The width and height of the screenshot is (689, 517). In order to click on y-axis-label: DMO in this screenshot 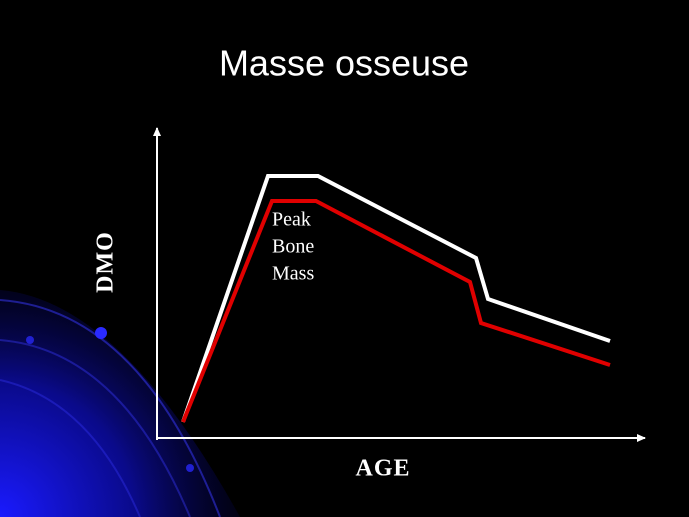, I will do `click(106, 262)`.